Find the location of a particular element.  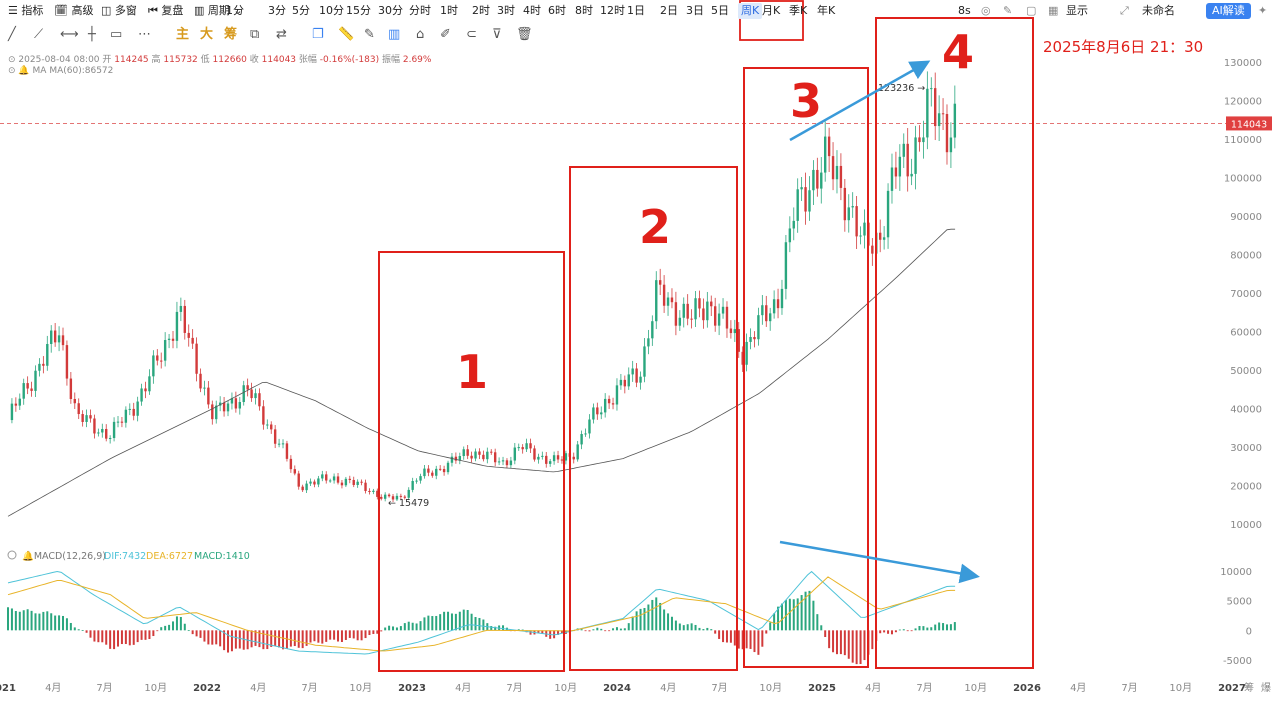

period-item-5: 1分 is located at coordinates (235, 10).